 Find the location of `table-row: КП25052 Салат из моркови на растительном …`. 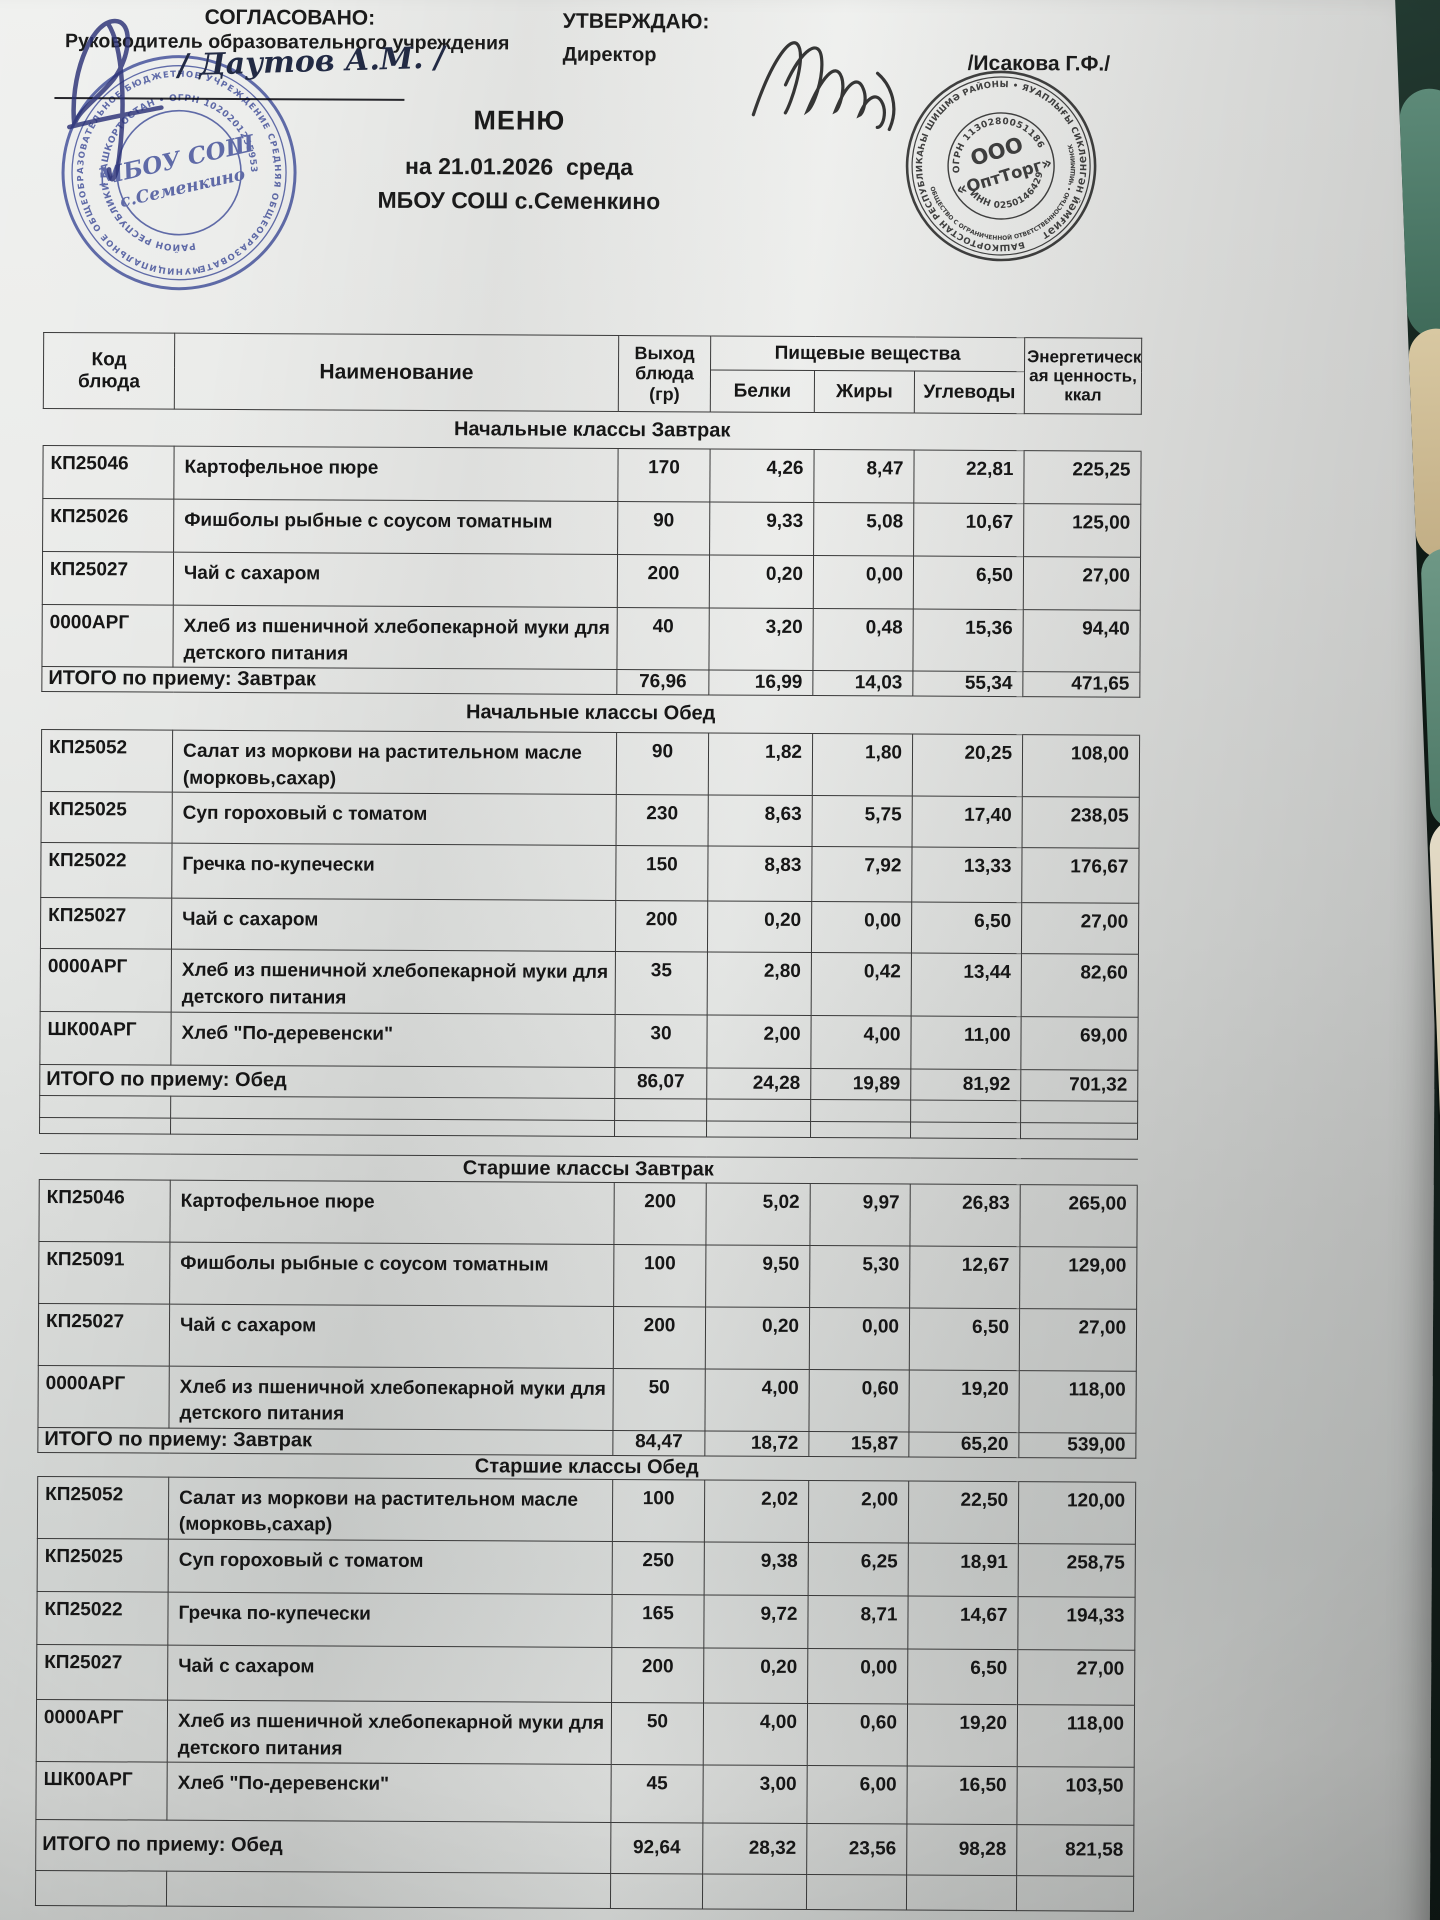

table-row: КП25052 Салат из моркови на растительном … is located at coordinates (590, 763).